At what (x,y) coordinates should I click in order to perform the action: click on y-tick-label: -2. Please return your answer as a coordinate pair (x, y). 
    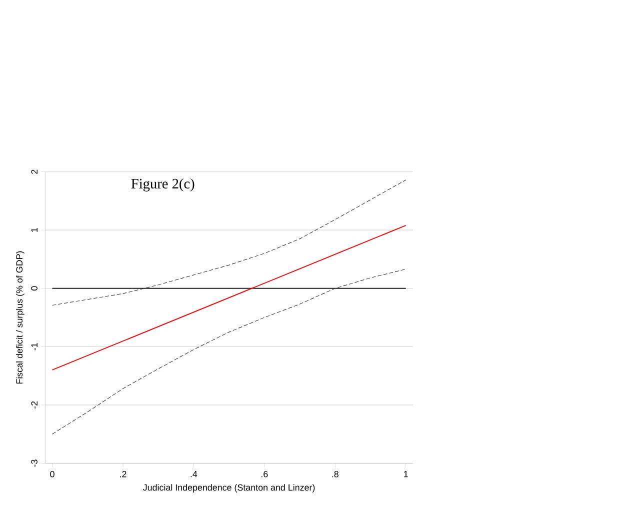
    Looking at the image, I should click on (34, 405).